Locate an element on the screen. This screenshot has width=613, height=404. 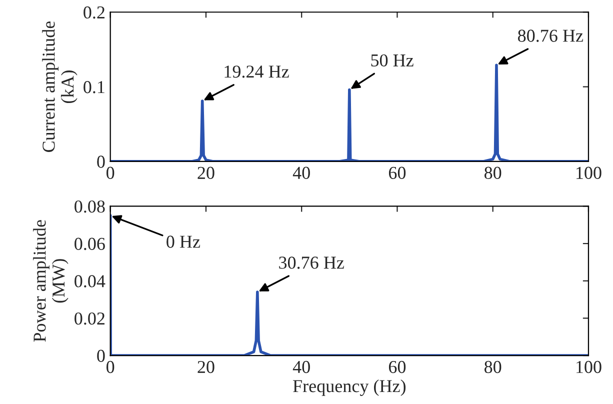
annotation: 80.76 Hz is located at coordinates (551, 36).